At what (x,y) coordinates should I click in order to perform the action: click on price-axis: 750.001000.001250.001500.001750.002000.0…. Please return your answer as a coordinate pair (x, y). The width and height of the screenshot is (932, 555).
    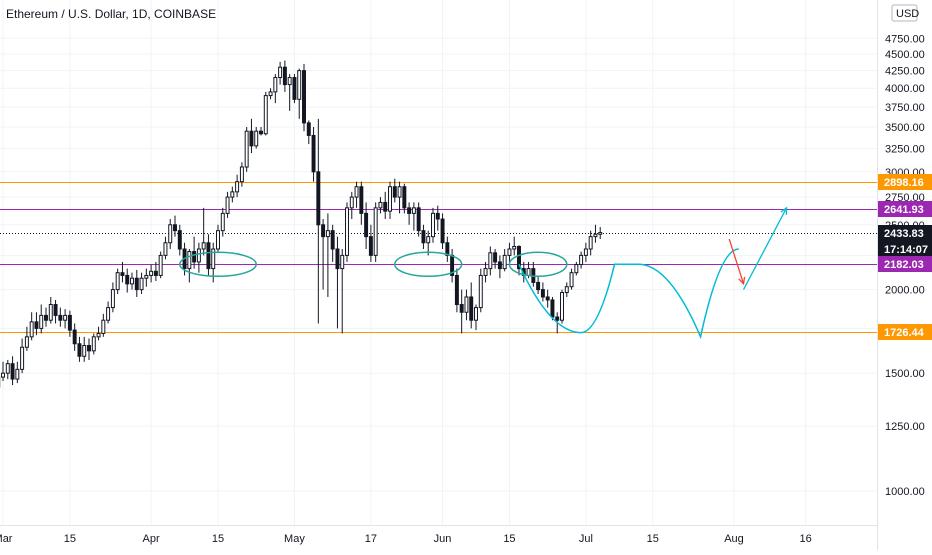
    Looking at the image, I should click on (904, 275).